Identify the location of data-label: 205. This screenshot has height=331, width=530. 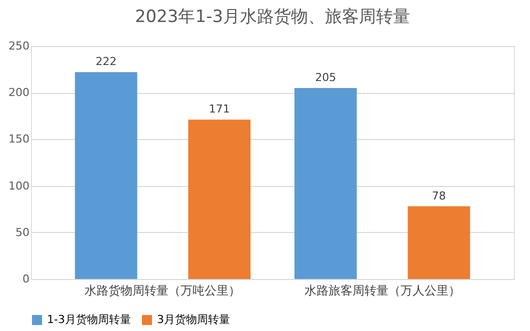
(325, 77).